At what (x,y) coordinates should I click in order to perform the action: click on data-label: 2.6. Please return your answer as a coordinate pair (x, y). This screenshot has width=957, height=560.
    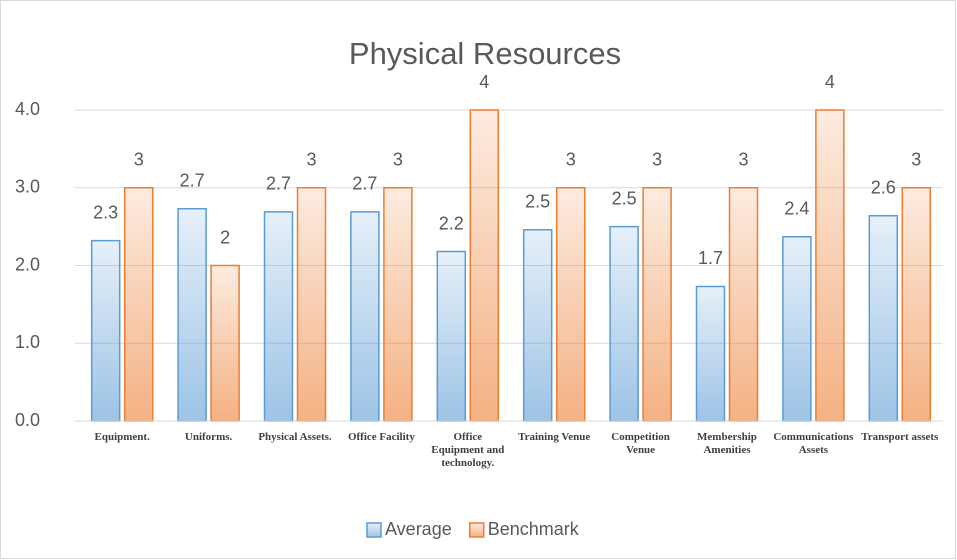
    Looking at the image, I should click on (883, 187).